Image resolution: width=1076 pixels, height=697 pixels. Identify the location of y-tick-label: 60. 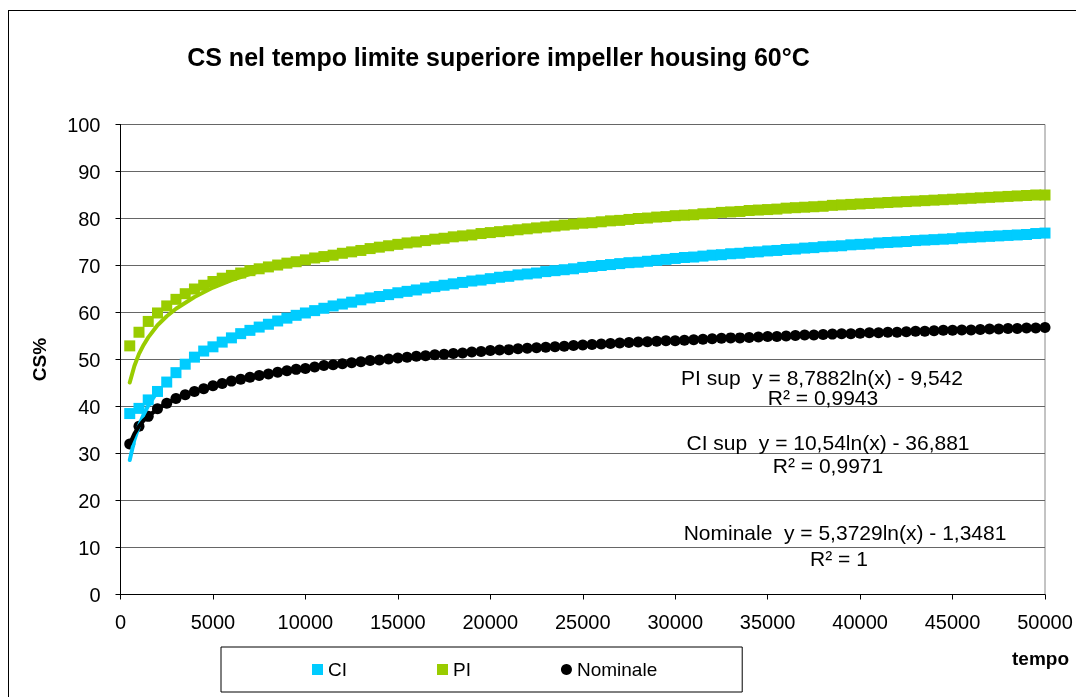
(89, 312).